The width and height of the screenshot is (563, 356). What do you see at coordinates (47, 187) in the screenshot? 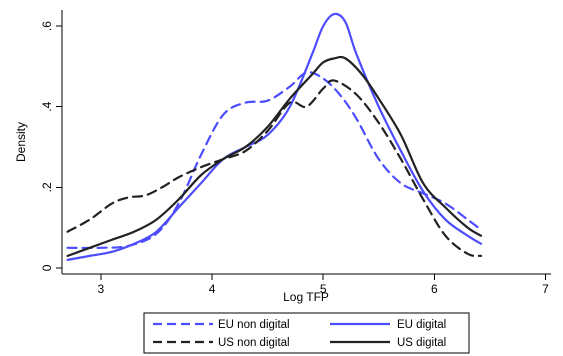
I see `y-tick-label: .2` at bounding box center [47, 187].